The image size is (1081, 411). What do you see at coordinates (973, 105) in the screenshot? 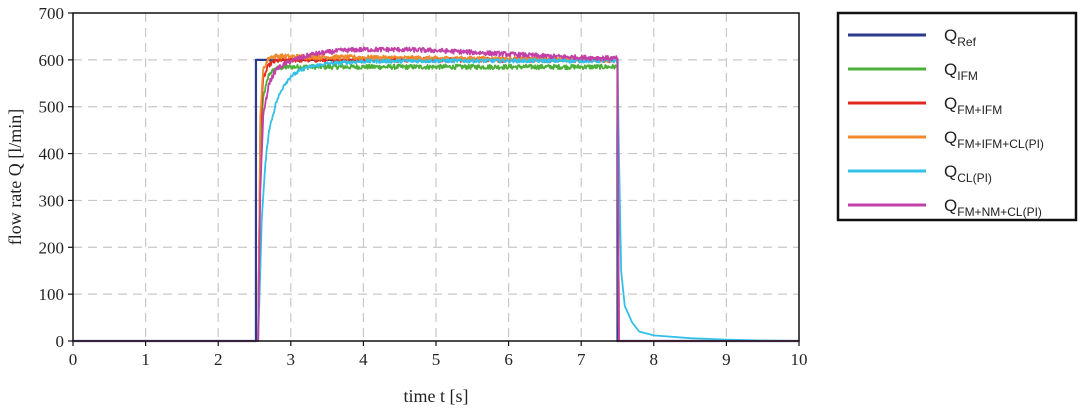
I see `legend-entry-q-fm-ifm: QFM+IFM` at bounding box center [973, 105].